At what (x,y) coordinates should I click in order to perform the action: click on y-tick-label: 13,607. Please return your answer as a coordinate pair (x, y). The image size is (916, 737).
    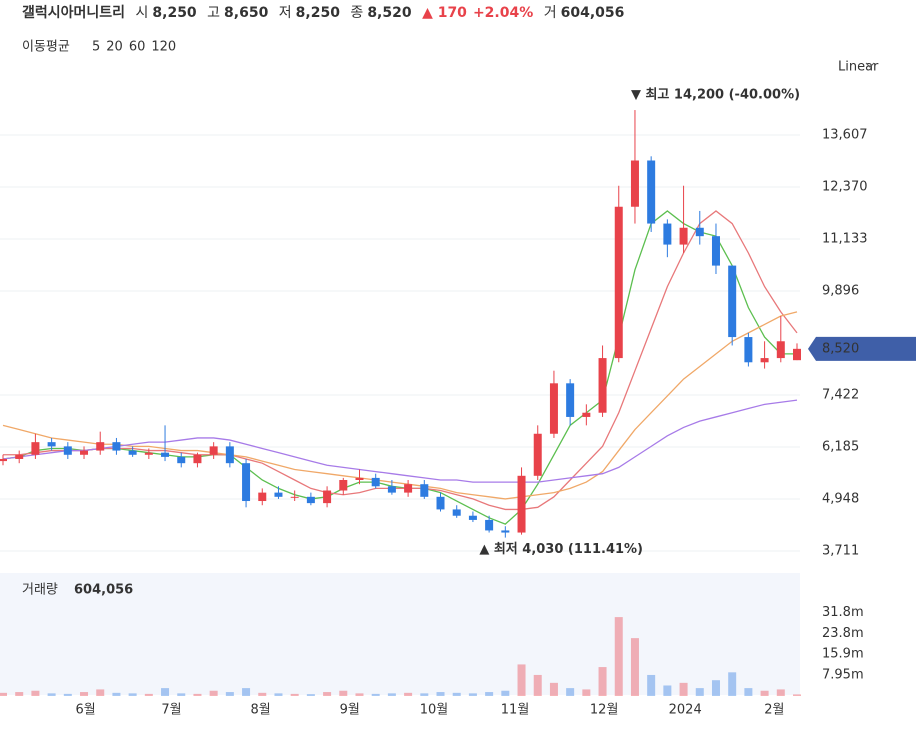
    Looking at the image, I should click on (845, 134).